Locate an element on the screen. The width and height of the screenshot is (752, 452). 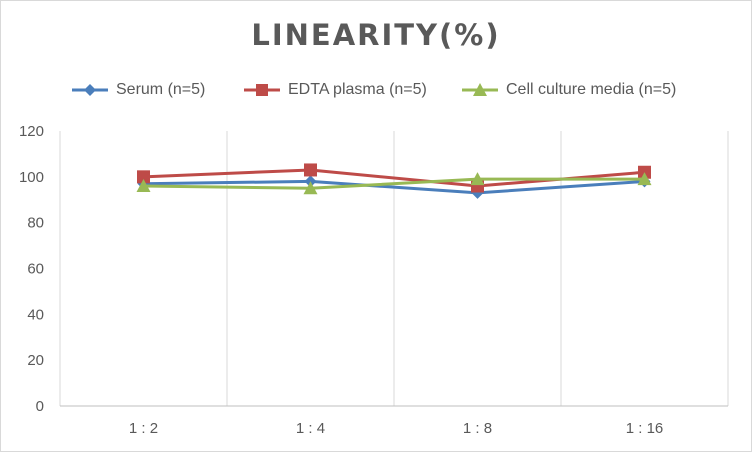
y-tick-label: 100 is located at coordinates (31, 177).